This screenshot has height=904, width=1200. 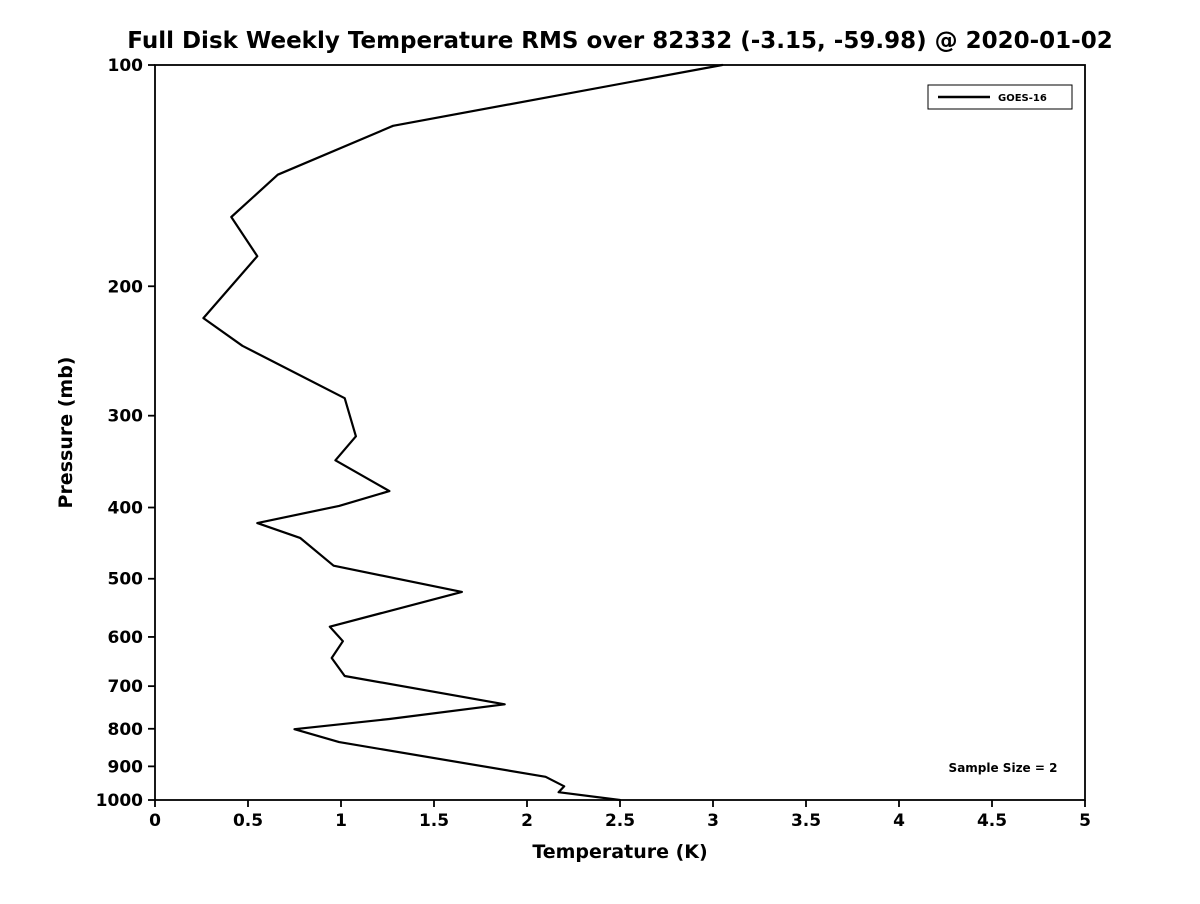 I want to click on y-tick-label: 200, so click(x=126, y=287).